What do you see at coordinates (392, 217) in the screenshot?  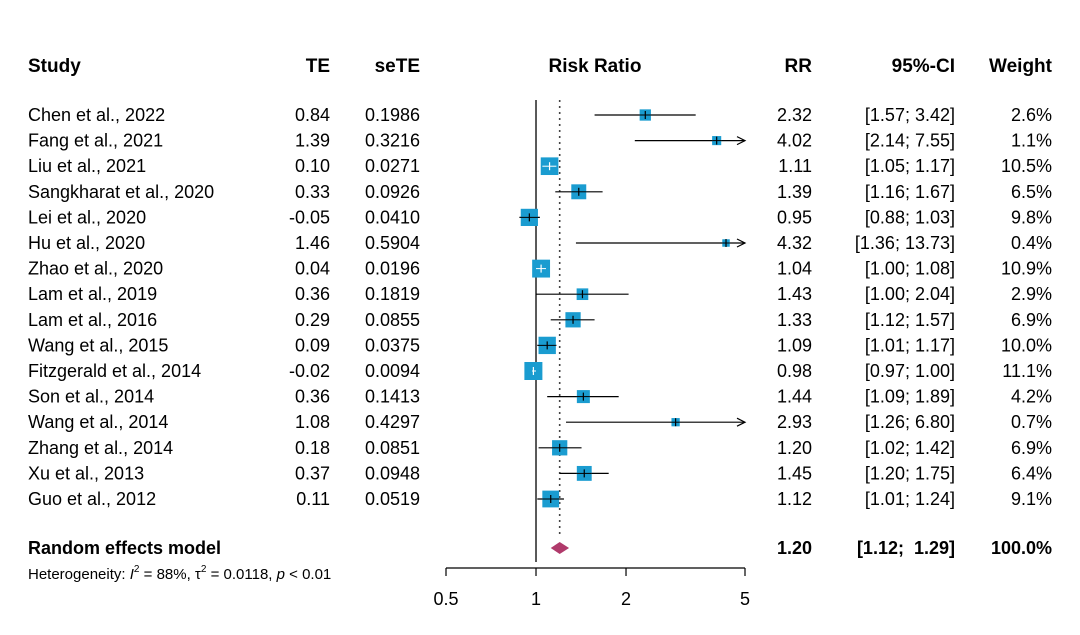 I see `study-sete: 0.0410` at bounding box center [392, 217].